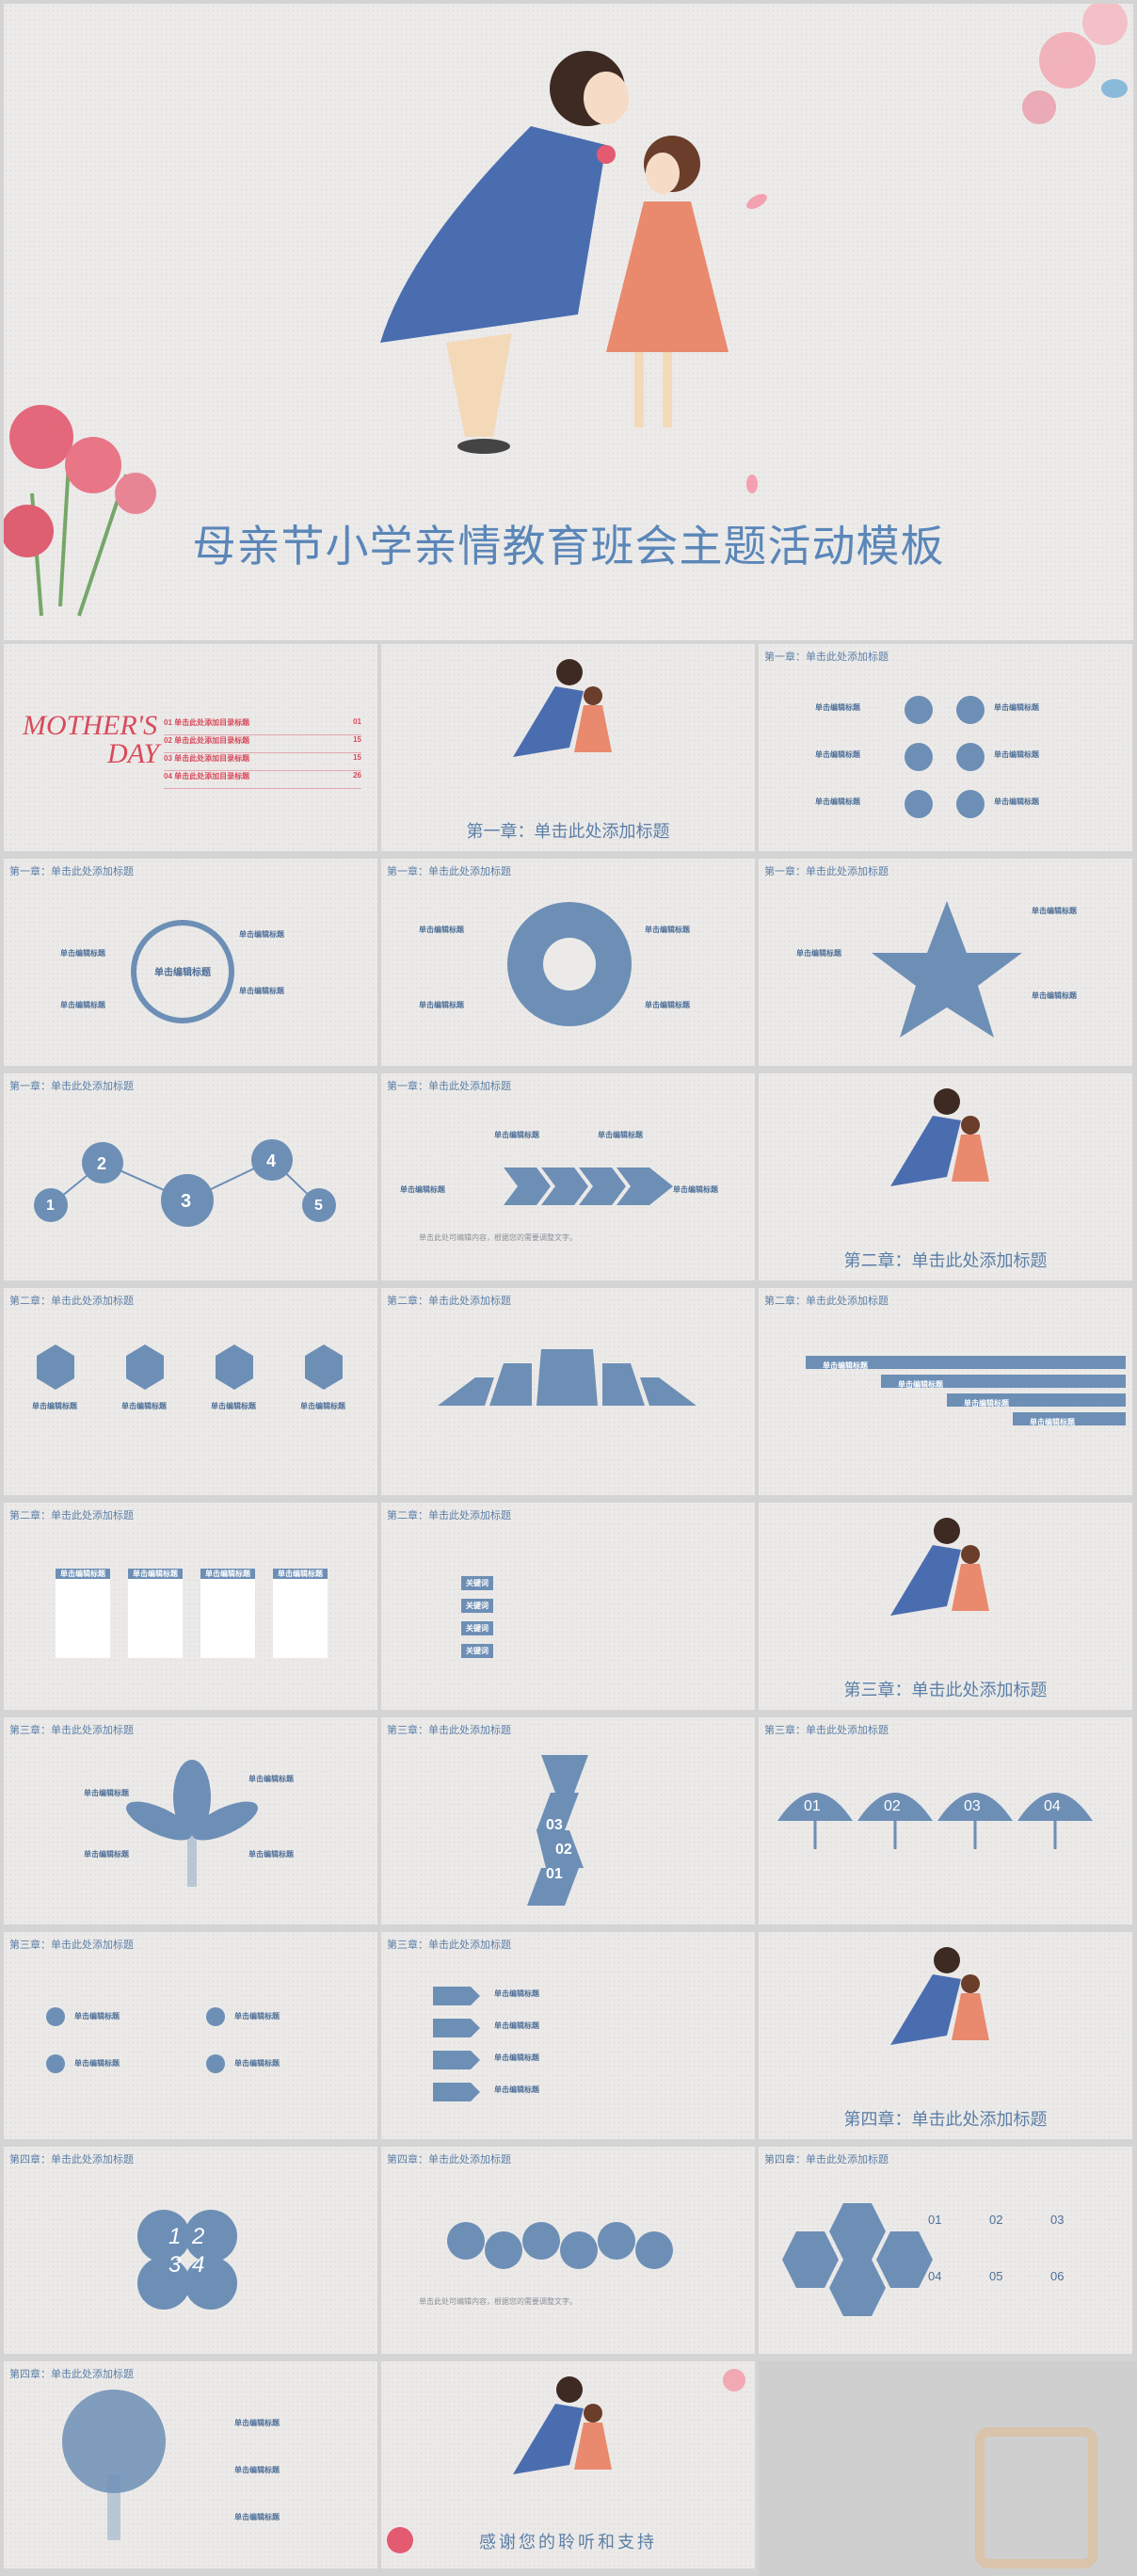 The width and height of the screenshot is (1137, 2576). Describe the element at coordinates (554, 1825) in the screenshot. I see `arrow-number: 03` at that location.